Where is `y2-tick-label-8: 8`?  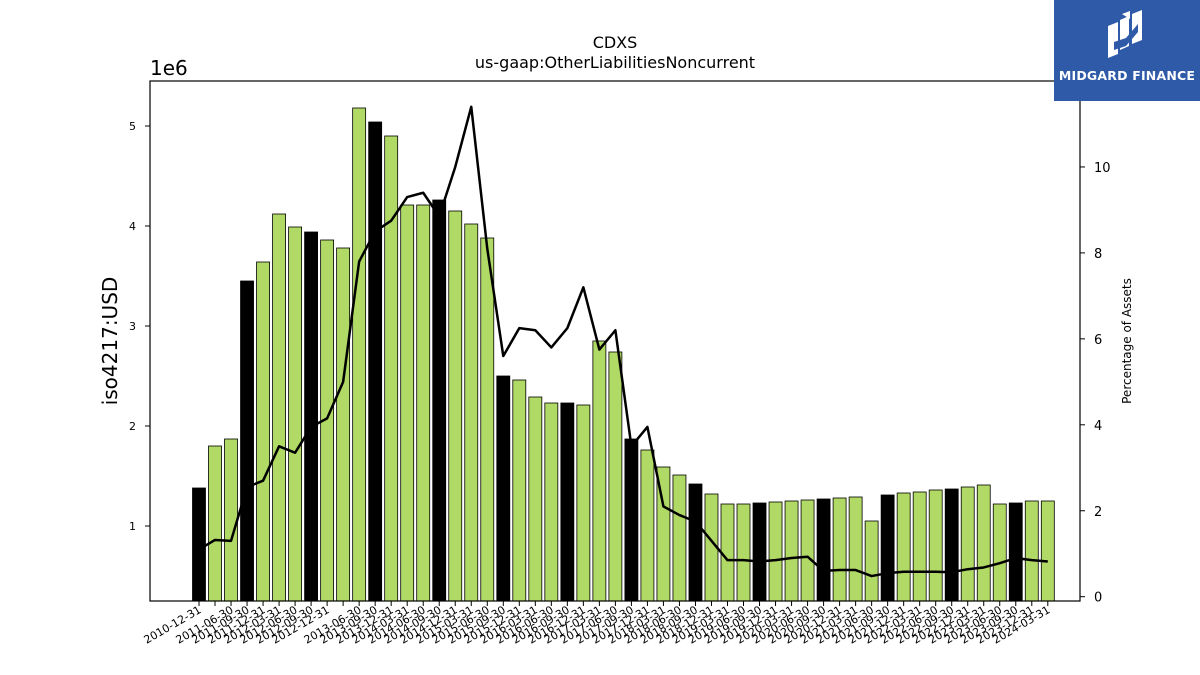
y2-tick-label-8: 8 is located at coordinates (1098, 254).